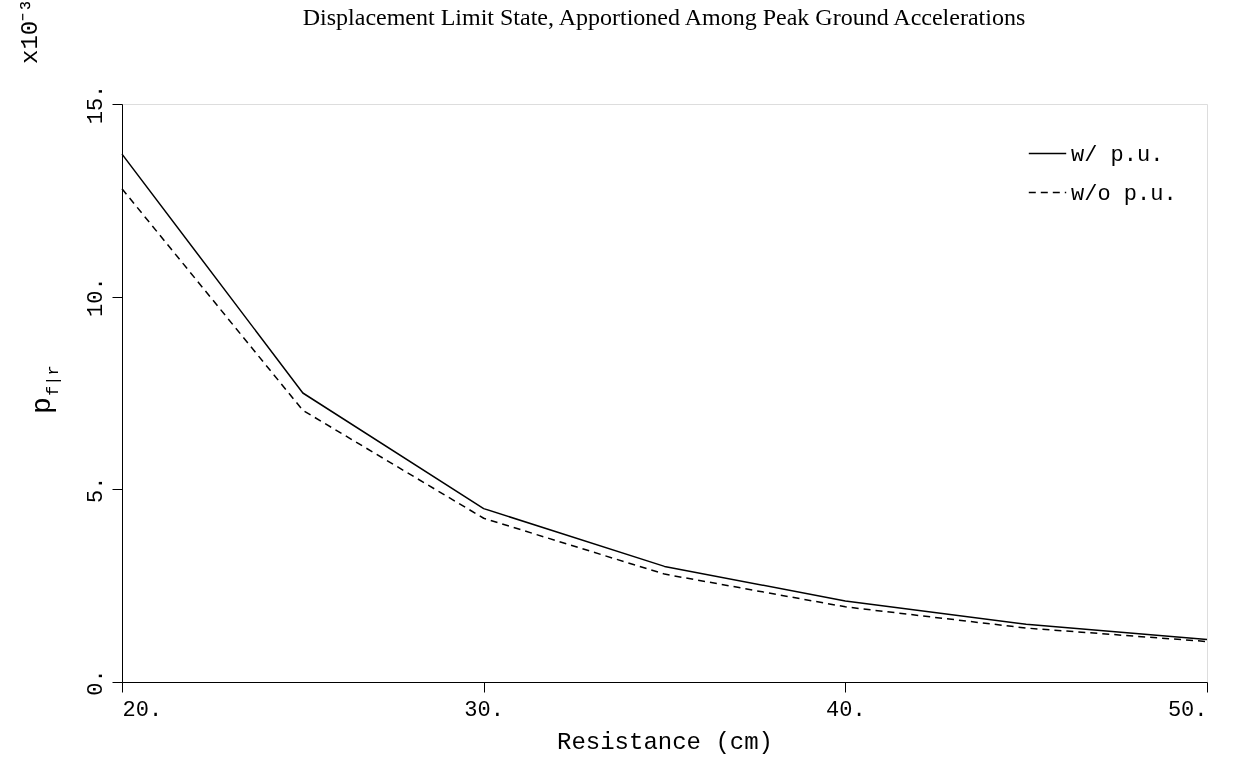  Describe the element at coordinates (142, 710) in the screenshot. I see `x-tick-label: 20.` at that location.